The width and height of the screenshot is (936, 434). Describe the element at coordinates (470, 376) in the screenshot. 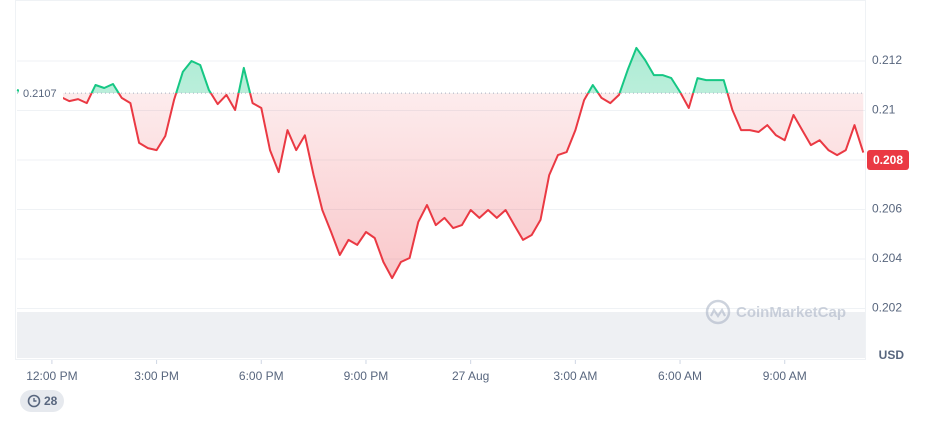

I see `x-tick-label: 27 Aug` at that location.